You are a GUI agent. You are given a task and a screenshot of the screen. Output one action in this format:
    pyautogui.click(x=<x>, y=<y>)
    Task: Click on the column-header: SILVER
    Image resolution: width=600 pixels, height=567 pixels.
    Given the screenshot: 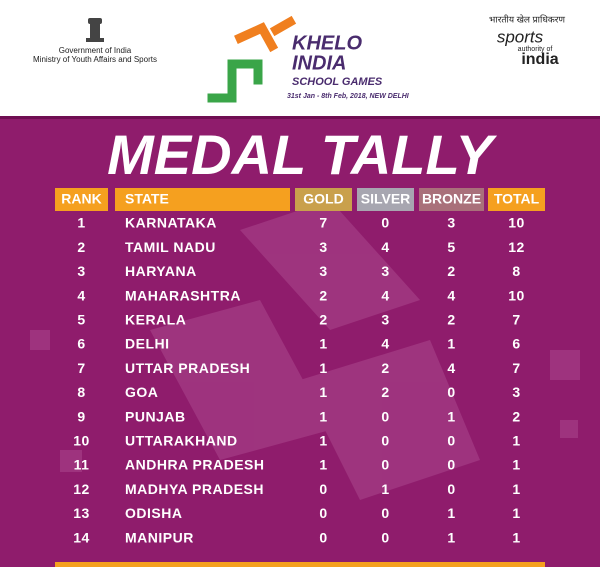 What is the action you would take?
    pyautogui.click(x=386, y=199)
    